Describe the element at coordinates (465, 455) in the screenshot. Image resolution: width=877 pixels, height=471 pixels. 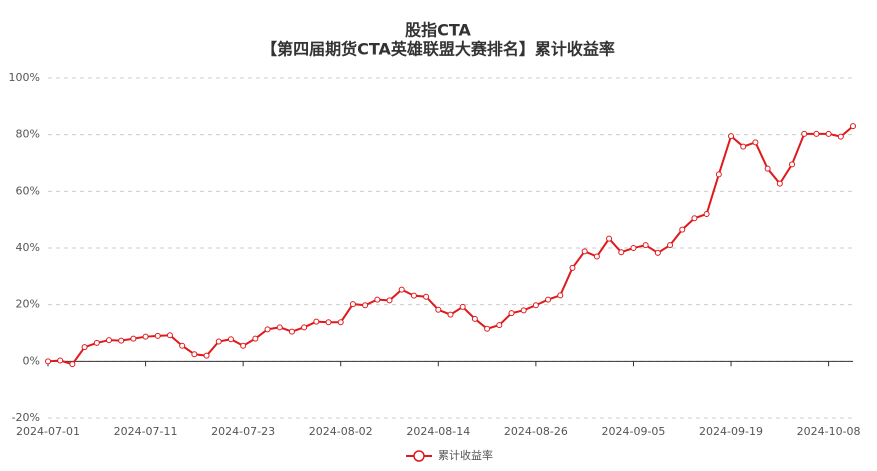
I see `legend-label: 累计收益率` at that location.